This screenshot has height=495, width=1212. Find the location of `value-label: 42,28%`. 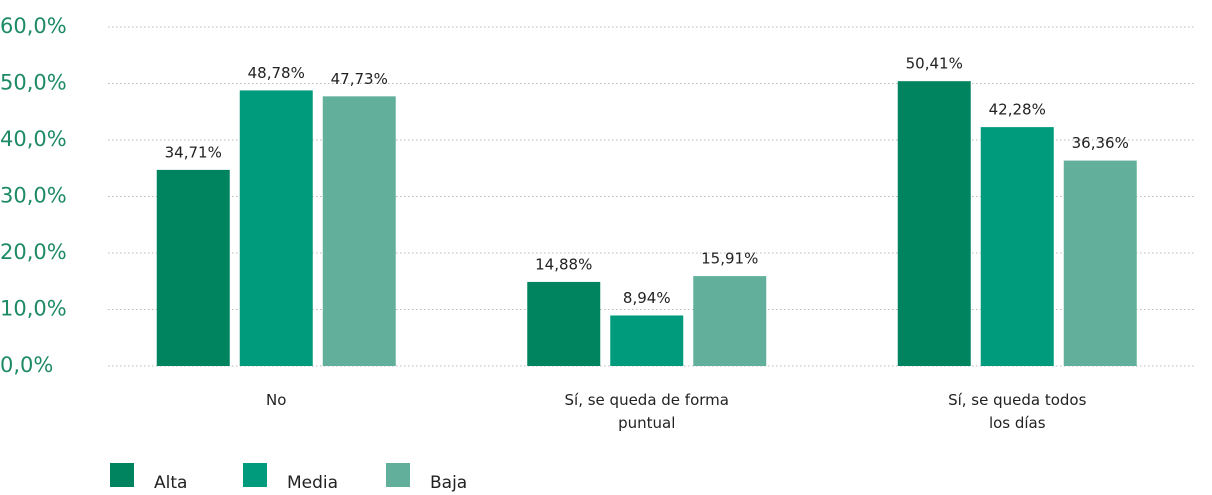

value-label: 42,28% is located at coordinates (1017, 110).